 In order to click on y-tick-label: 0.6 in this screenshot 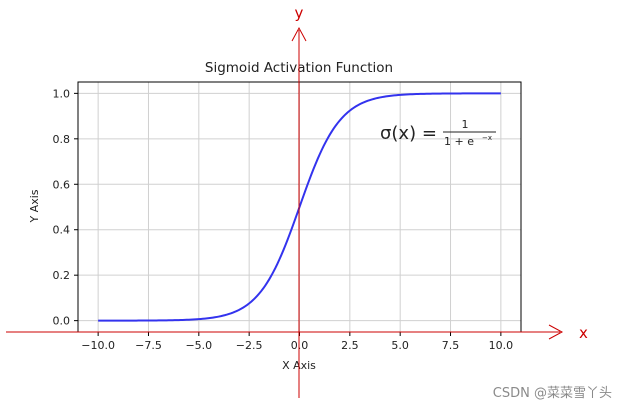, I will do `click(62, 184)`.